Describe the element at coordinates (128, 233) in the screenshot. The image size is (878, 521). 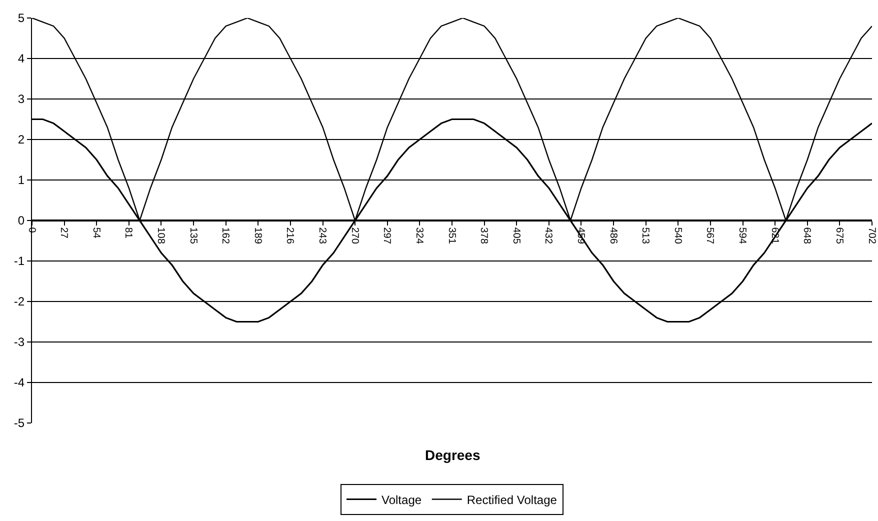
I see `x-tick-label: 81` at that location.